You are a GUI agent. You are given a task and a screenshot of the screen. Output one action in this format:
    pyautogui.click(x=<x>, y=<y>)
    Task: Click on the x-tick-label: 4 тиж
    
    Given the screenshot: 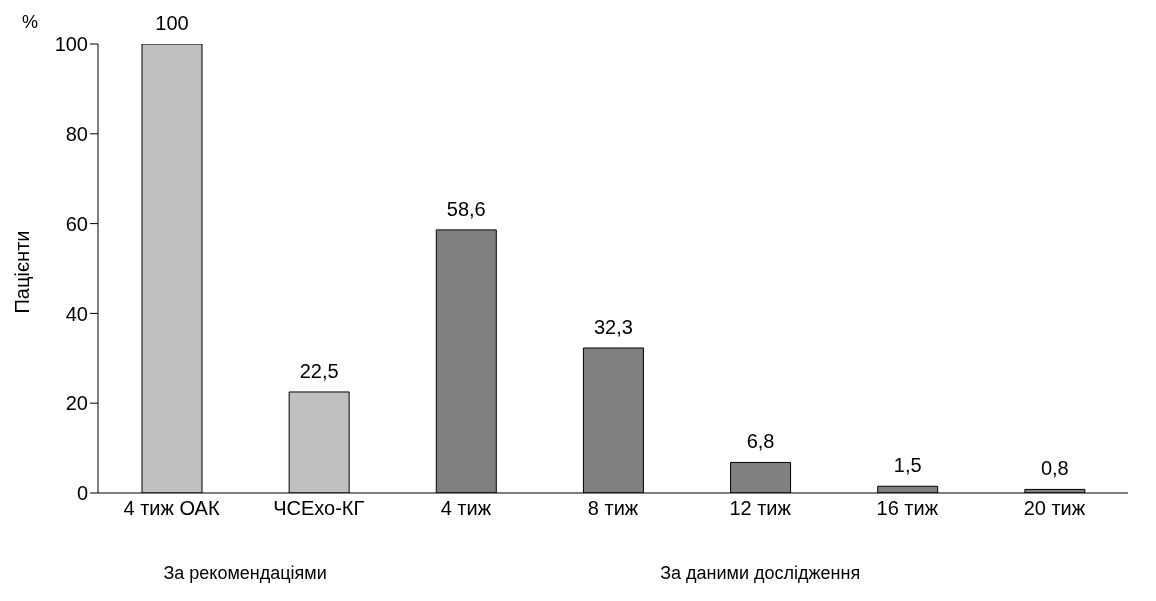 What is the action you would take?
    pyautogui.click(x=466, y=508)
    